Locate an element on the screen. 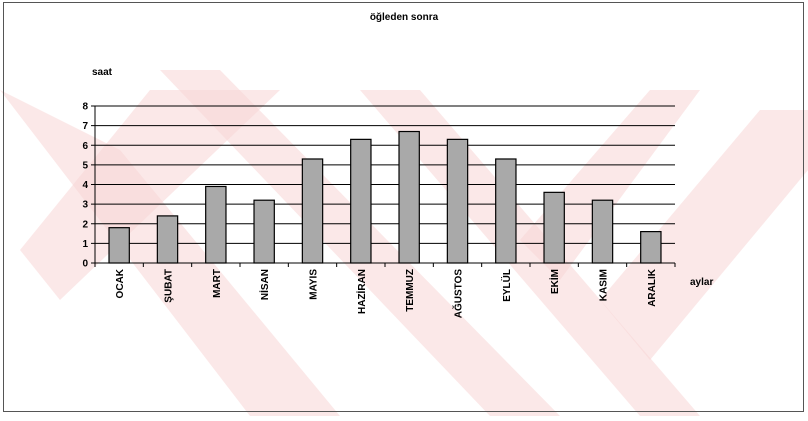 The height and width of the screenshot is (421, 808). x-tick-label: KASIM is located at coordinates (604, 285).